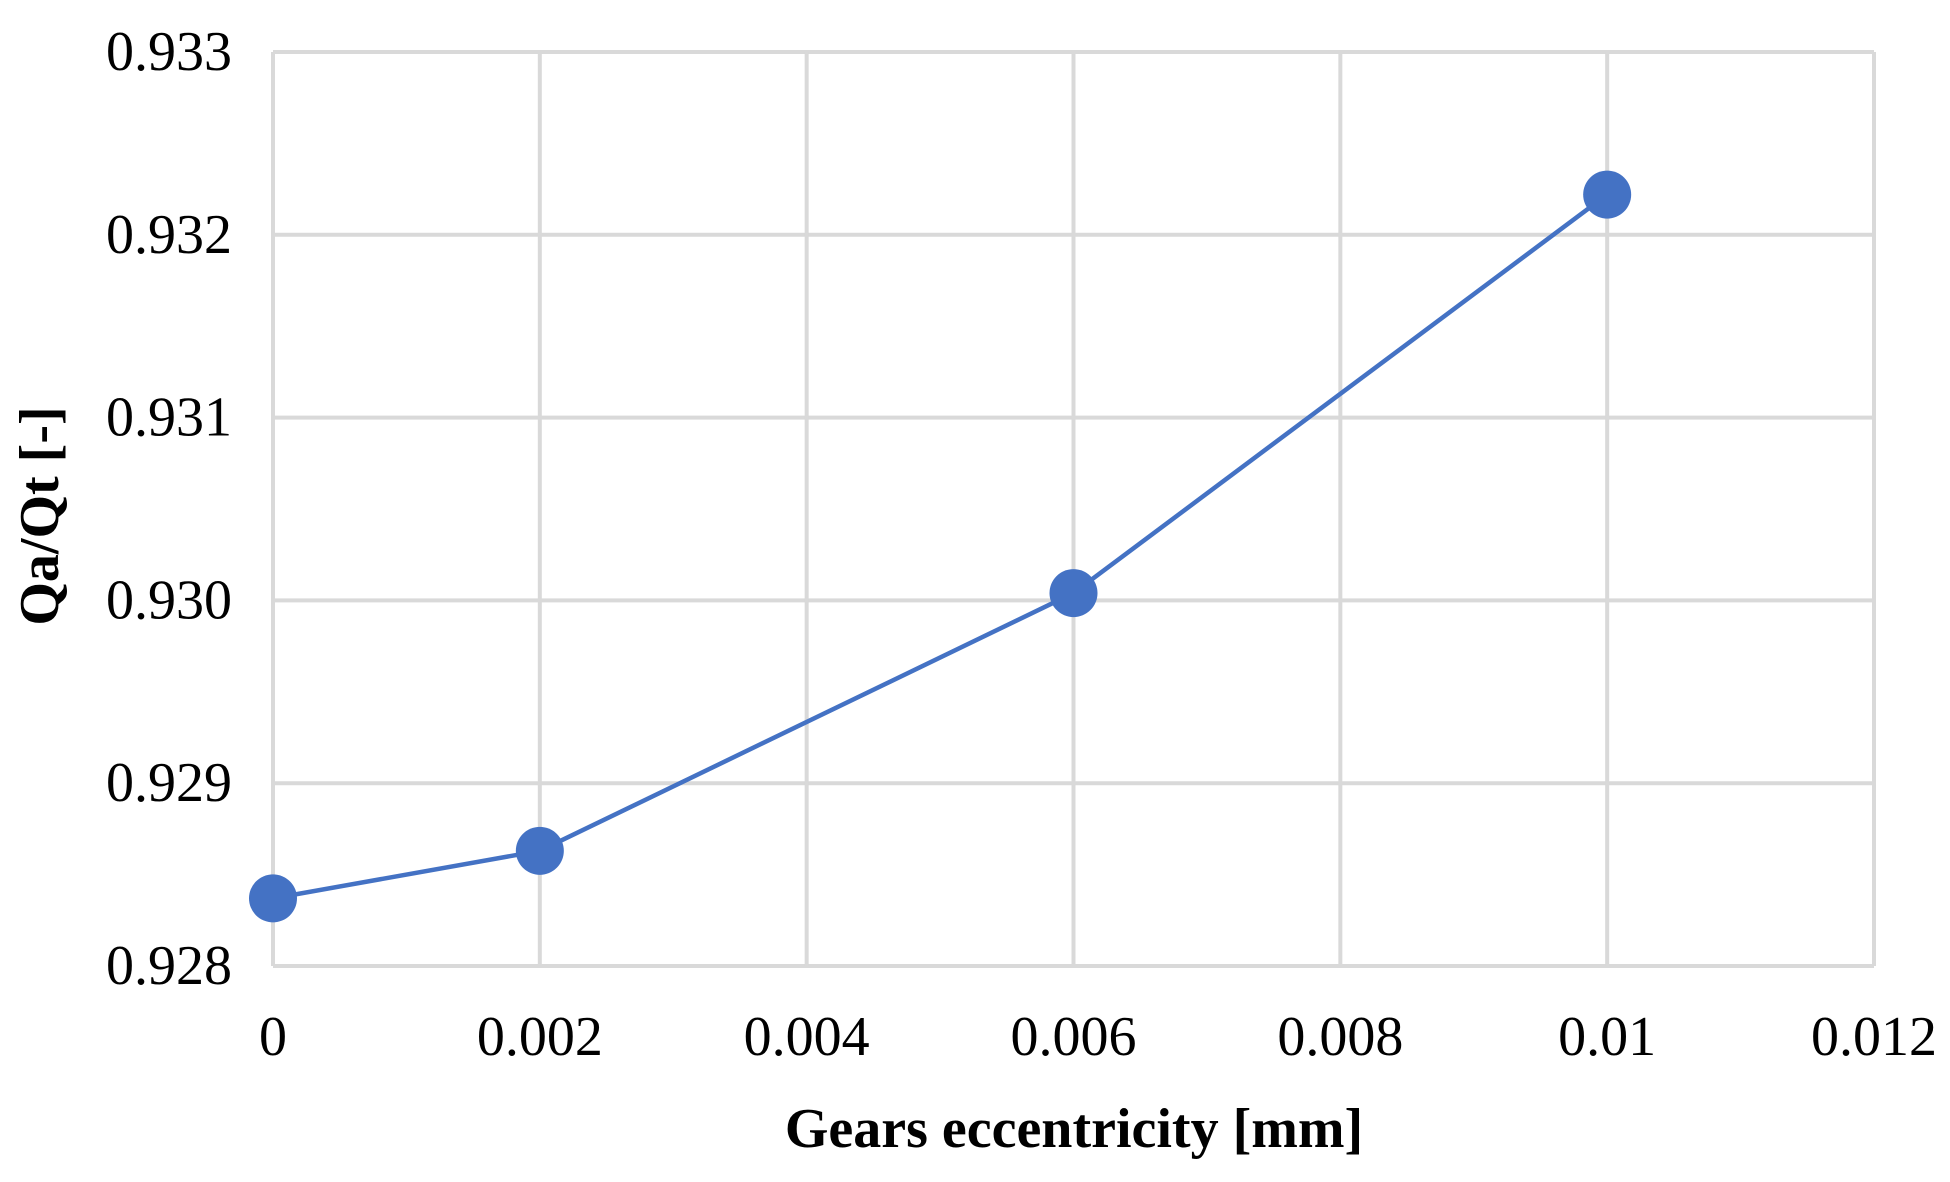 The height and width of the screenshot is (1182, 1950). Describe the element at coordinates (169, 600) in the screenshot. I see `y-tick-label: 0.930` at that location.